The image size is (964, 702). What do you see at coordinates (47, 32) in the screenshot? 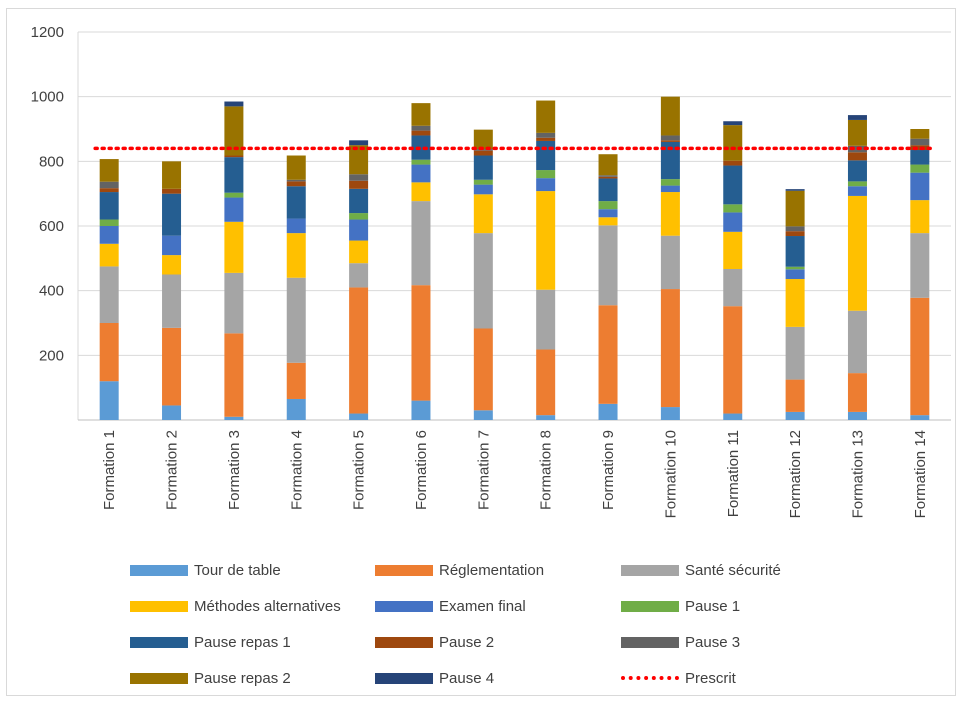
I see `y-tick-label: 1200` at bounding box center [47, 32].